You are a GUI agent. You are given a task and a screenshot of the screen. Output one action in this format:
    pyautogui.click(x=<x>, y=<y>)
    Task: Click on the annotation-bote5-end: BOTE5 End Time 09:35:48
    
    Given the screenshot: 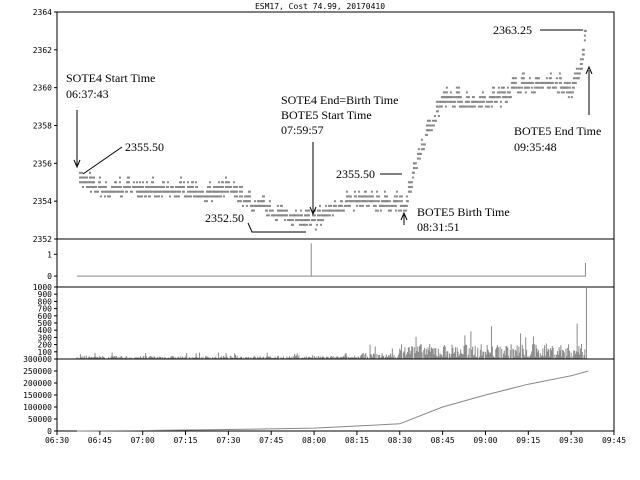 What is the action you would take?
    pyautogui.click(x=559, y=139)
    